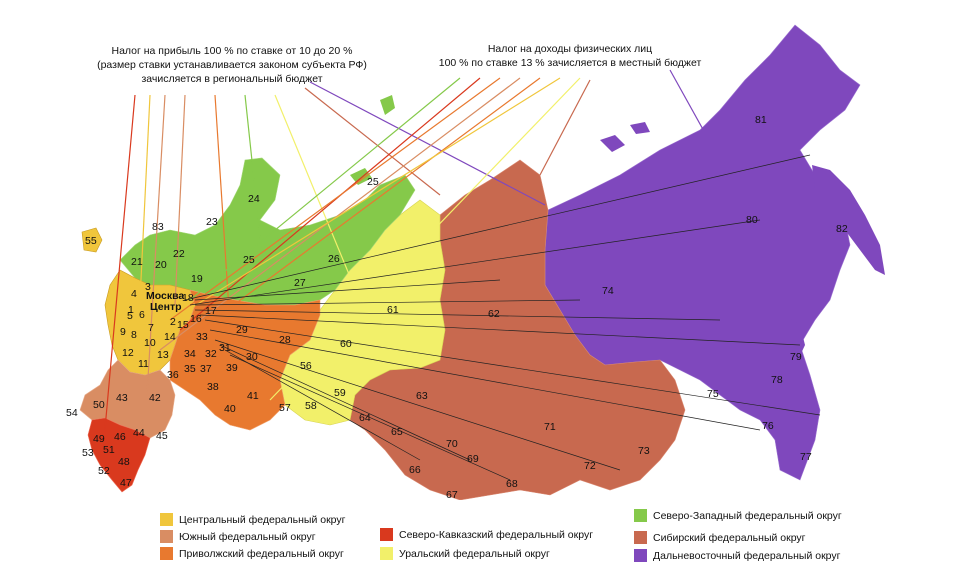  Describe the element at coordinates (738, 515) in the screenshot. I see `legend-item-northwest: Северо-Западный федеральный округ` at that location.